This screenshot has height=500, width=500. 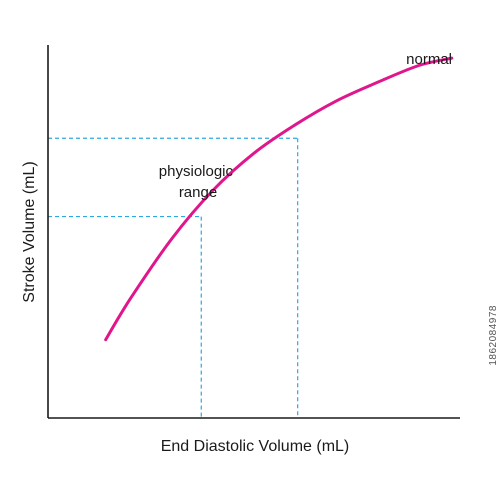 What do you see at coordinates (198, 192) in the screenshot?
I see `annotation-line-2: range` at bounding box center [198, 192].